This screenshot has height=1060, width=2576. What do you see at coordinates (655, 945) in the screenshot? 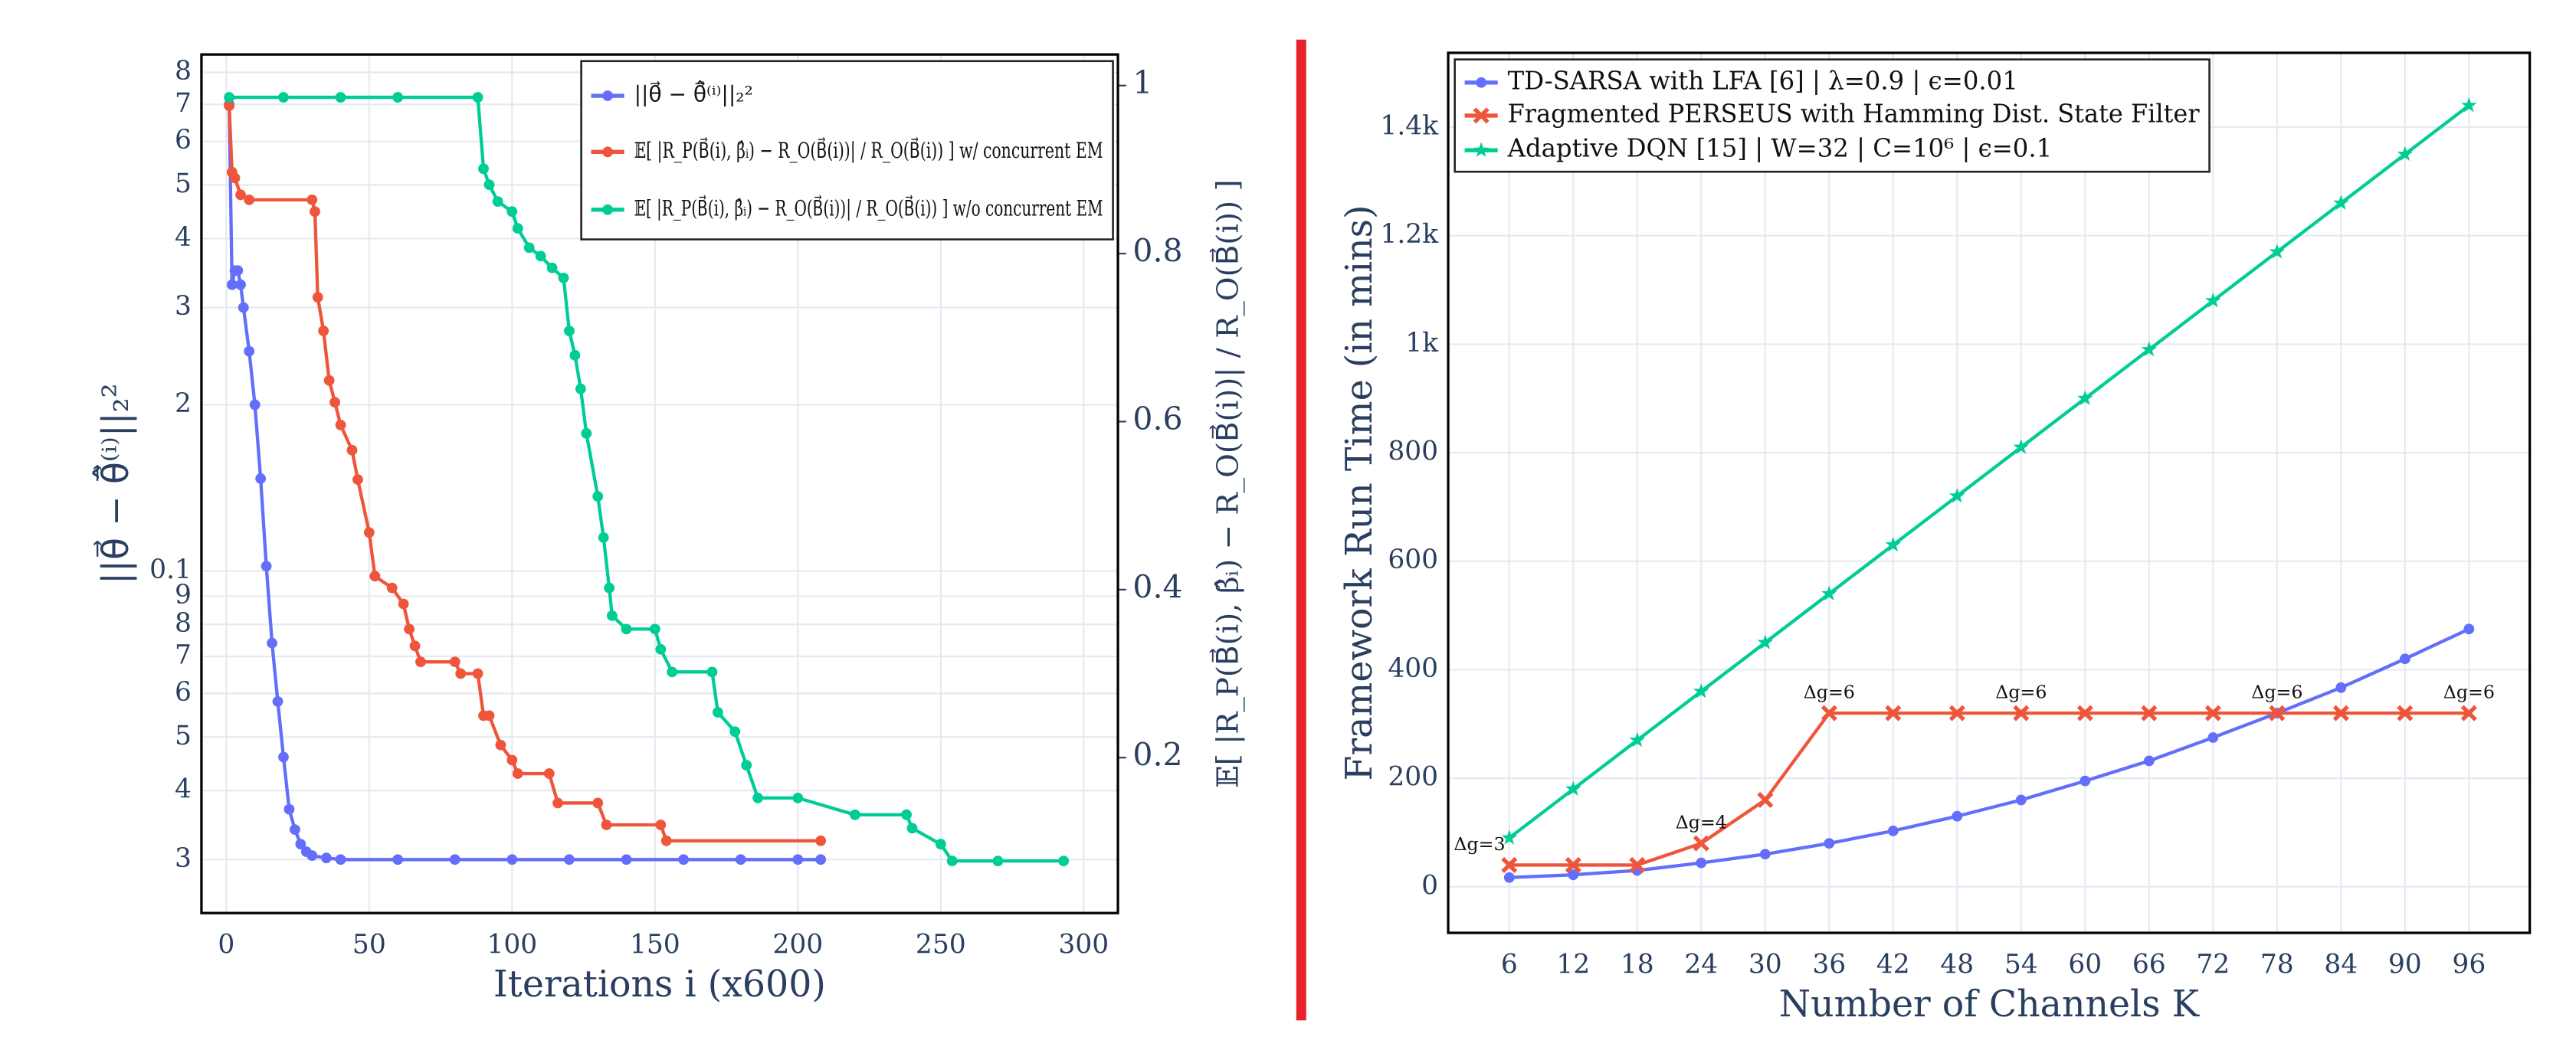
I see `x-tick-label: 150` at bounding box center [655, 945].